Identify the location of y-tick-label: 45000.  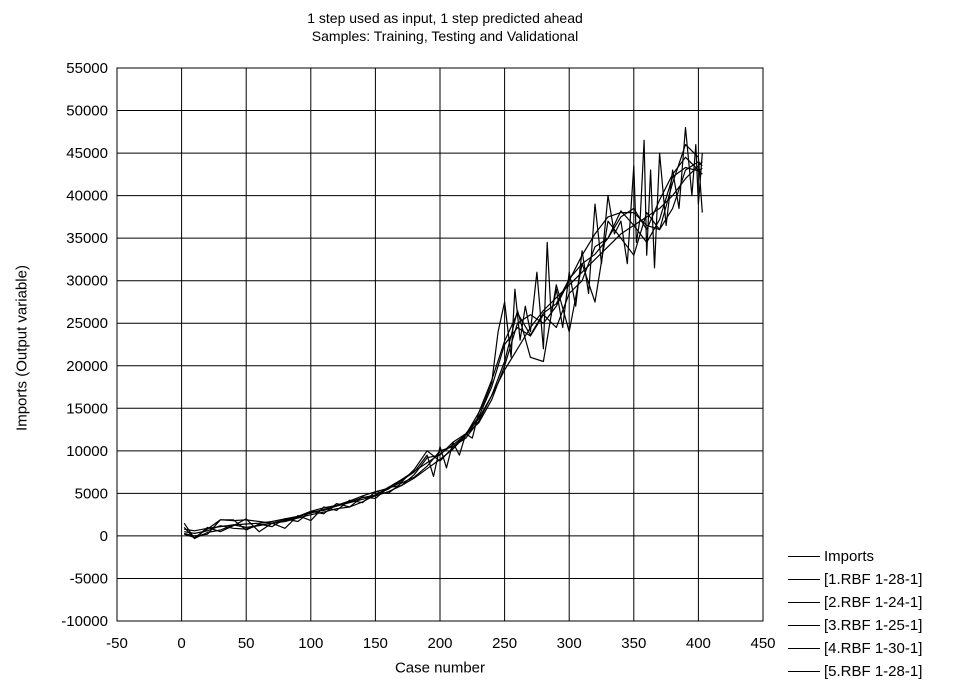
(87, 153).